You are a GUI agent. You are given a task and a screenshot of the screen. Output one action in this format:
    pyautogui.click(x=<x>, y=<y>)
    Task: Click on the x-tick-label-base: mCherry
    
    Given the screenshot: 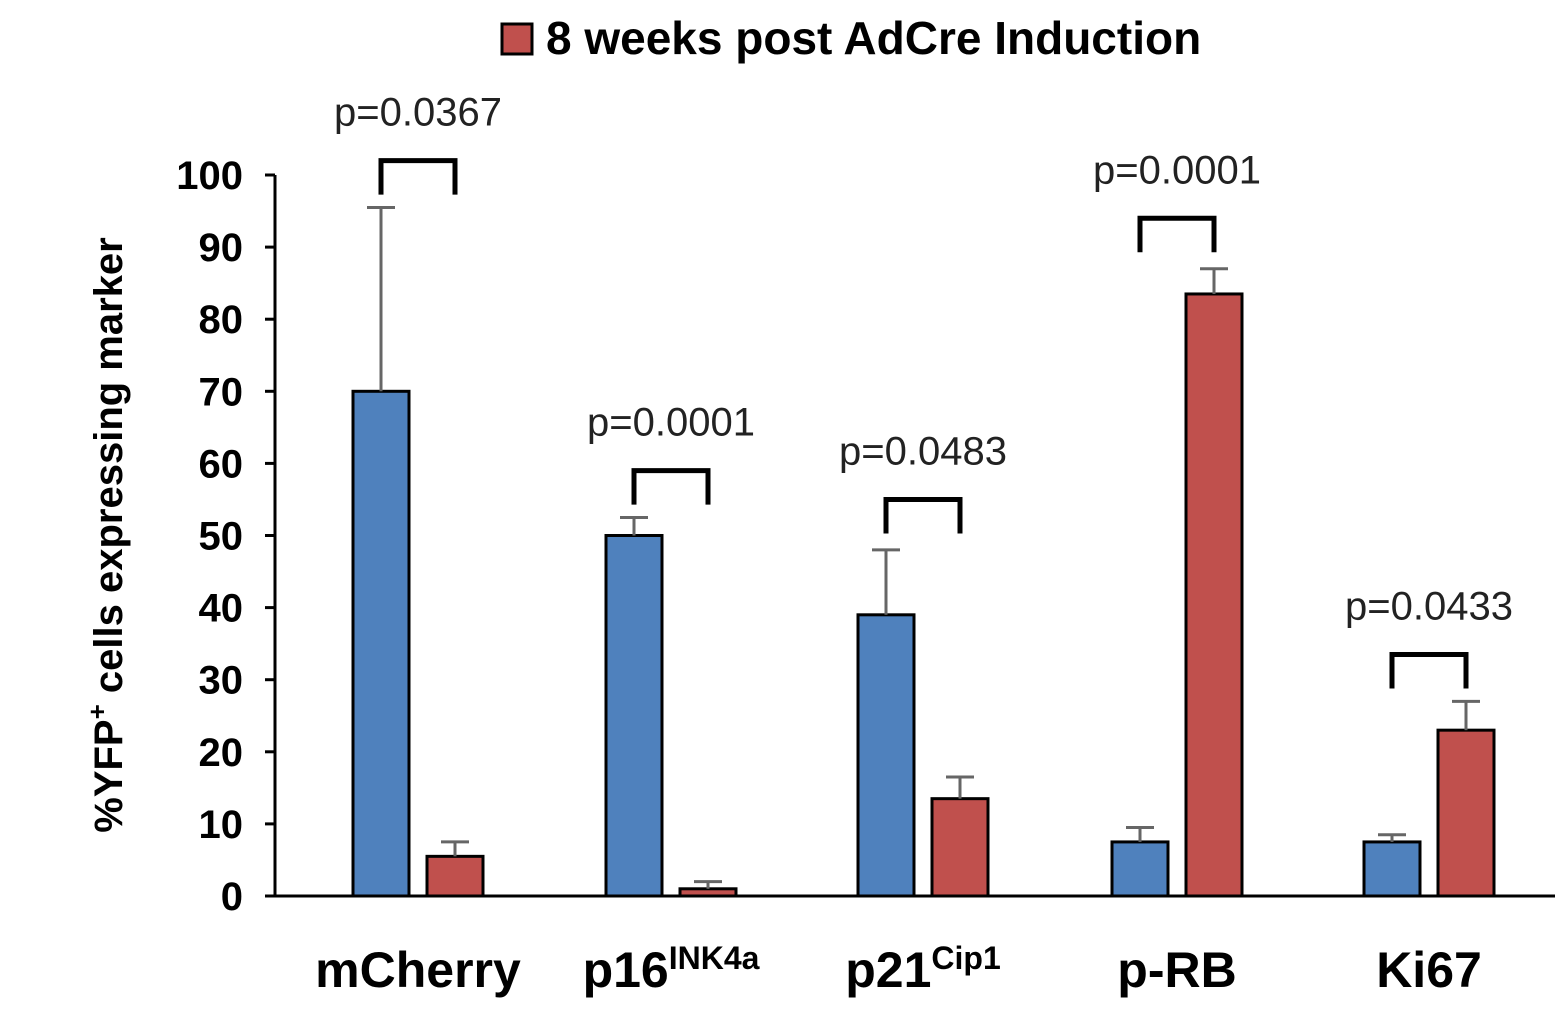 What is the action you would take?
    pyautogui.click(x=418, y=970)
    